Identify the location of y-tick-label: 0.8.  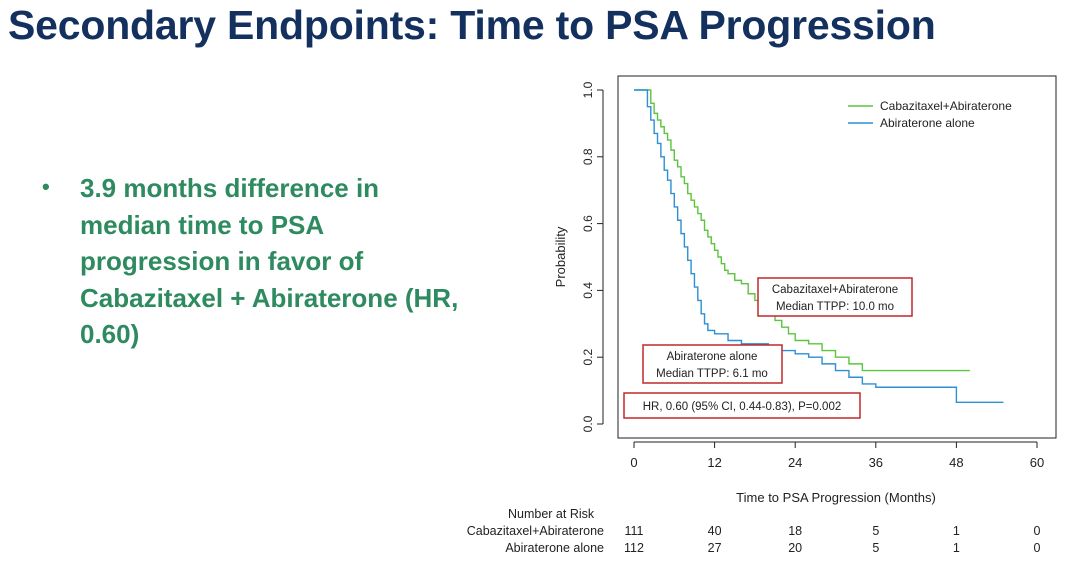
(588, 156).